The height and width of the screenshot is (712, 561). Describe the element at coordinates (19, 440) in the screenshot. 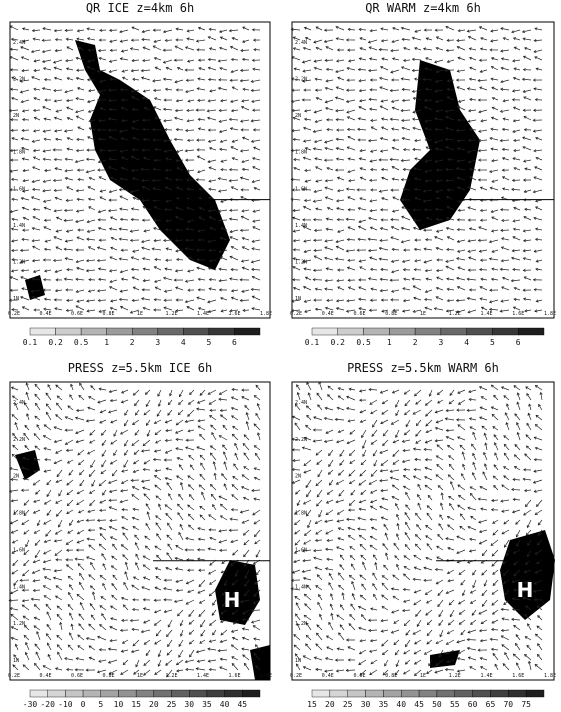

I see `y-tick-label: 2.2N` at that location.